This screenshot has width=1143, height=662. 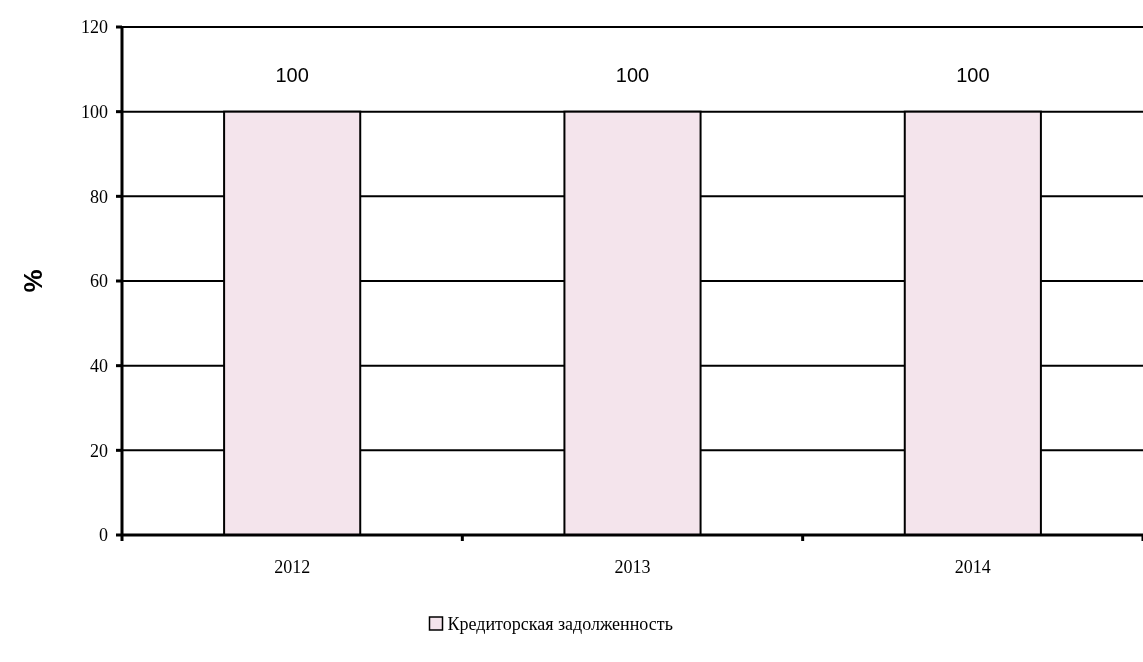 I want to click on y-tick-label: 40, so click(x=99, y=365).